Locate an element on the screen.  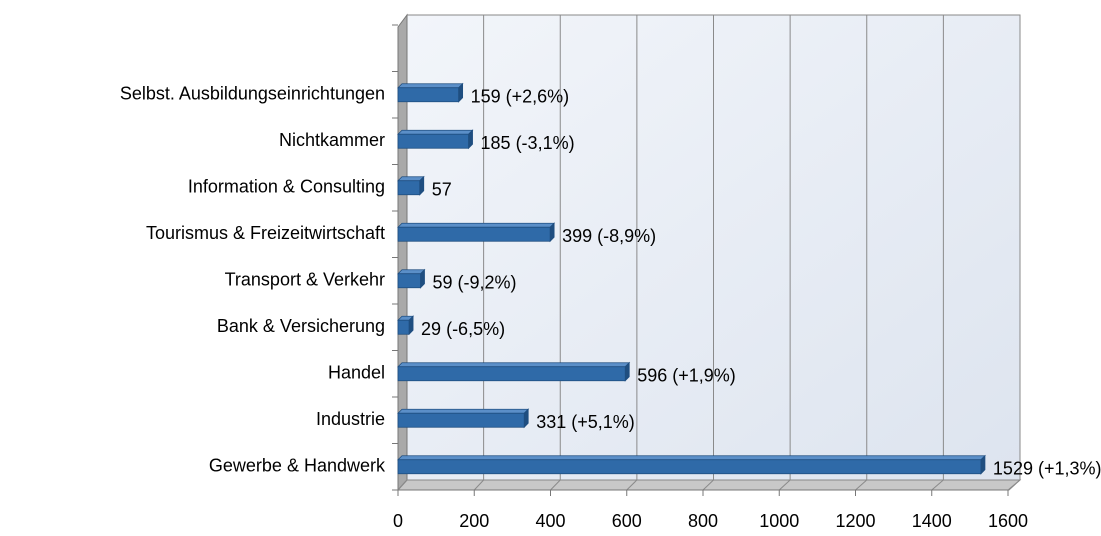
data-label: 29 (-6,5%) is located at coordinates (463, 329).